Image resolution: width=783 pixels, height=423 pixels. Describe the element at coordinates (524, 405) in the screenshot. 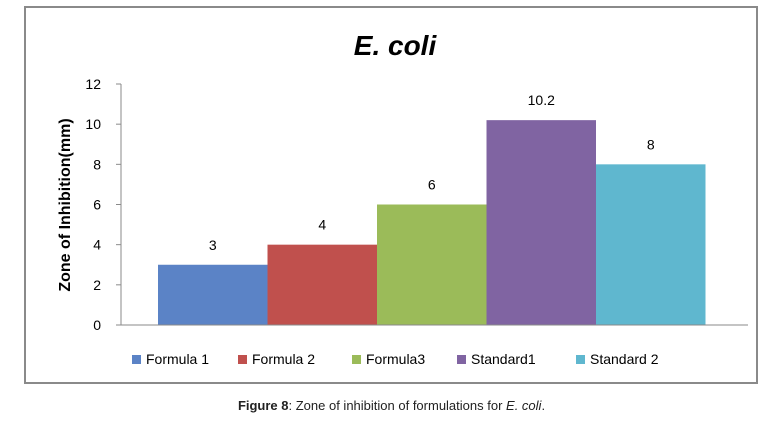

I see `caption-organism: E. coli` at that location.